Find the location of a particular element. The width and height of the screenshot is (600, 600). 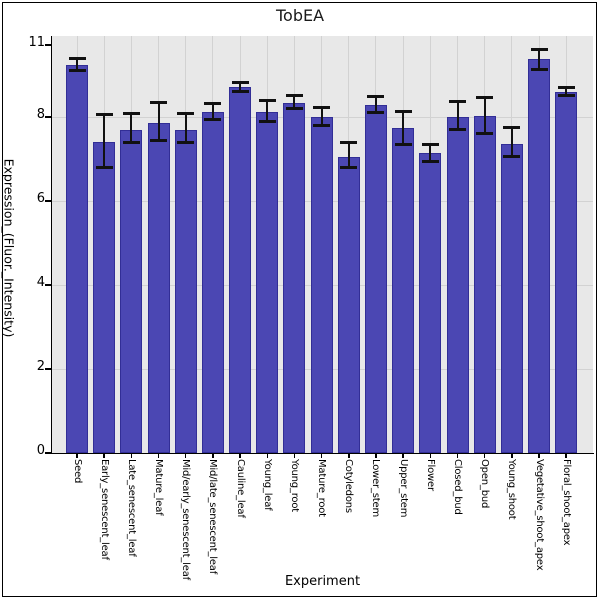

bar-Floral_shoot_apex is located at coordinates (566, 272).